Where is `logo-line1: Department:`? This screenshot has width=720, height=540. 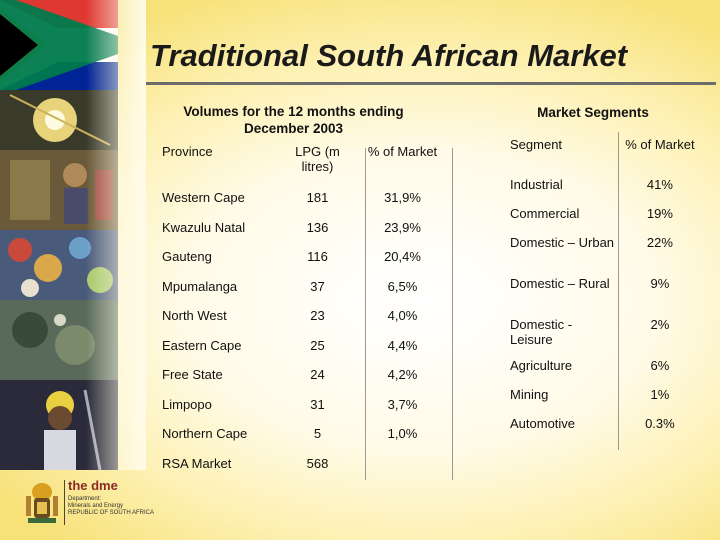
logo-line1: Department: is located at coordinates (85, 499).